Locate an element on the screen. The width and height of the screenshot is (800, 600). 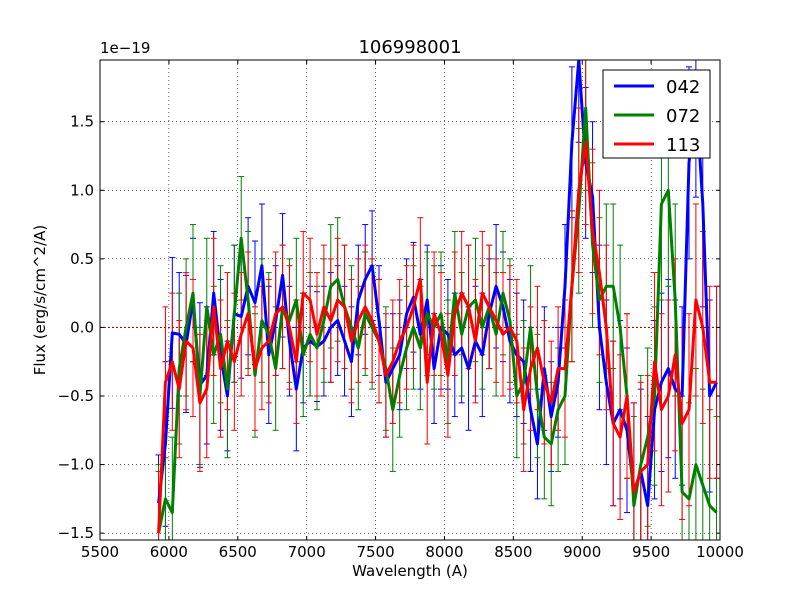
y-tick-label: 0.0 is located at coordinates (82, 327).